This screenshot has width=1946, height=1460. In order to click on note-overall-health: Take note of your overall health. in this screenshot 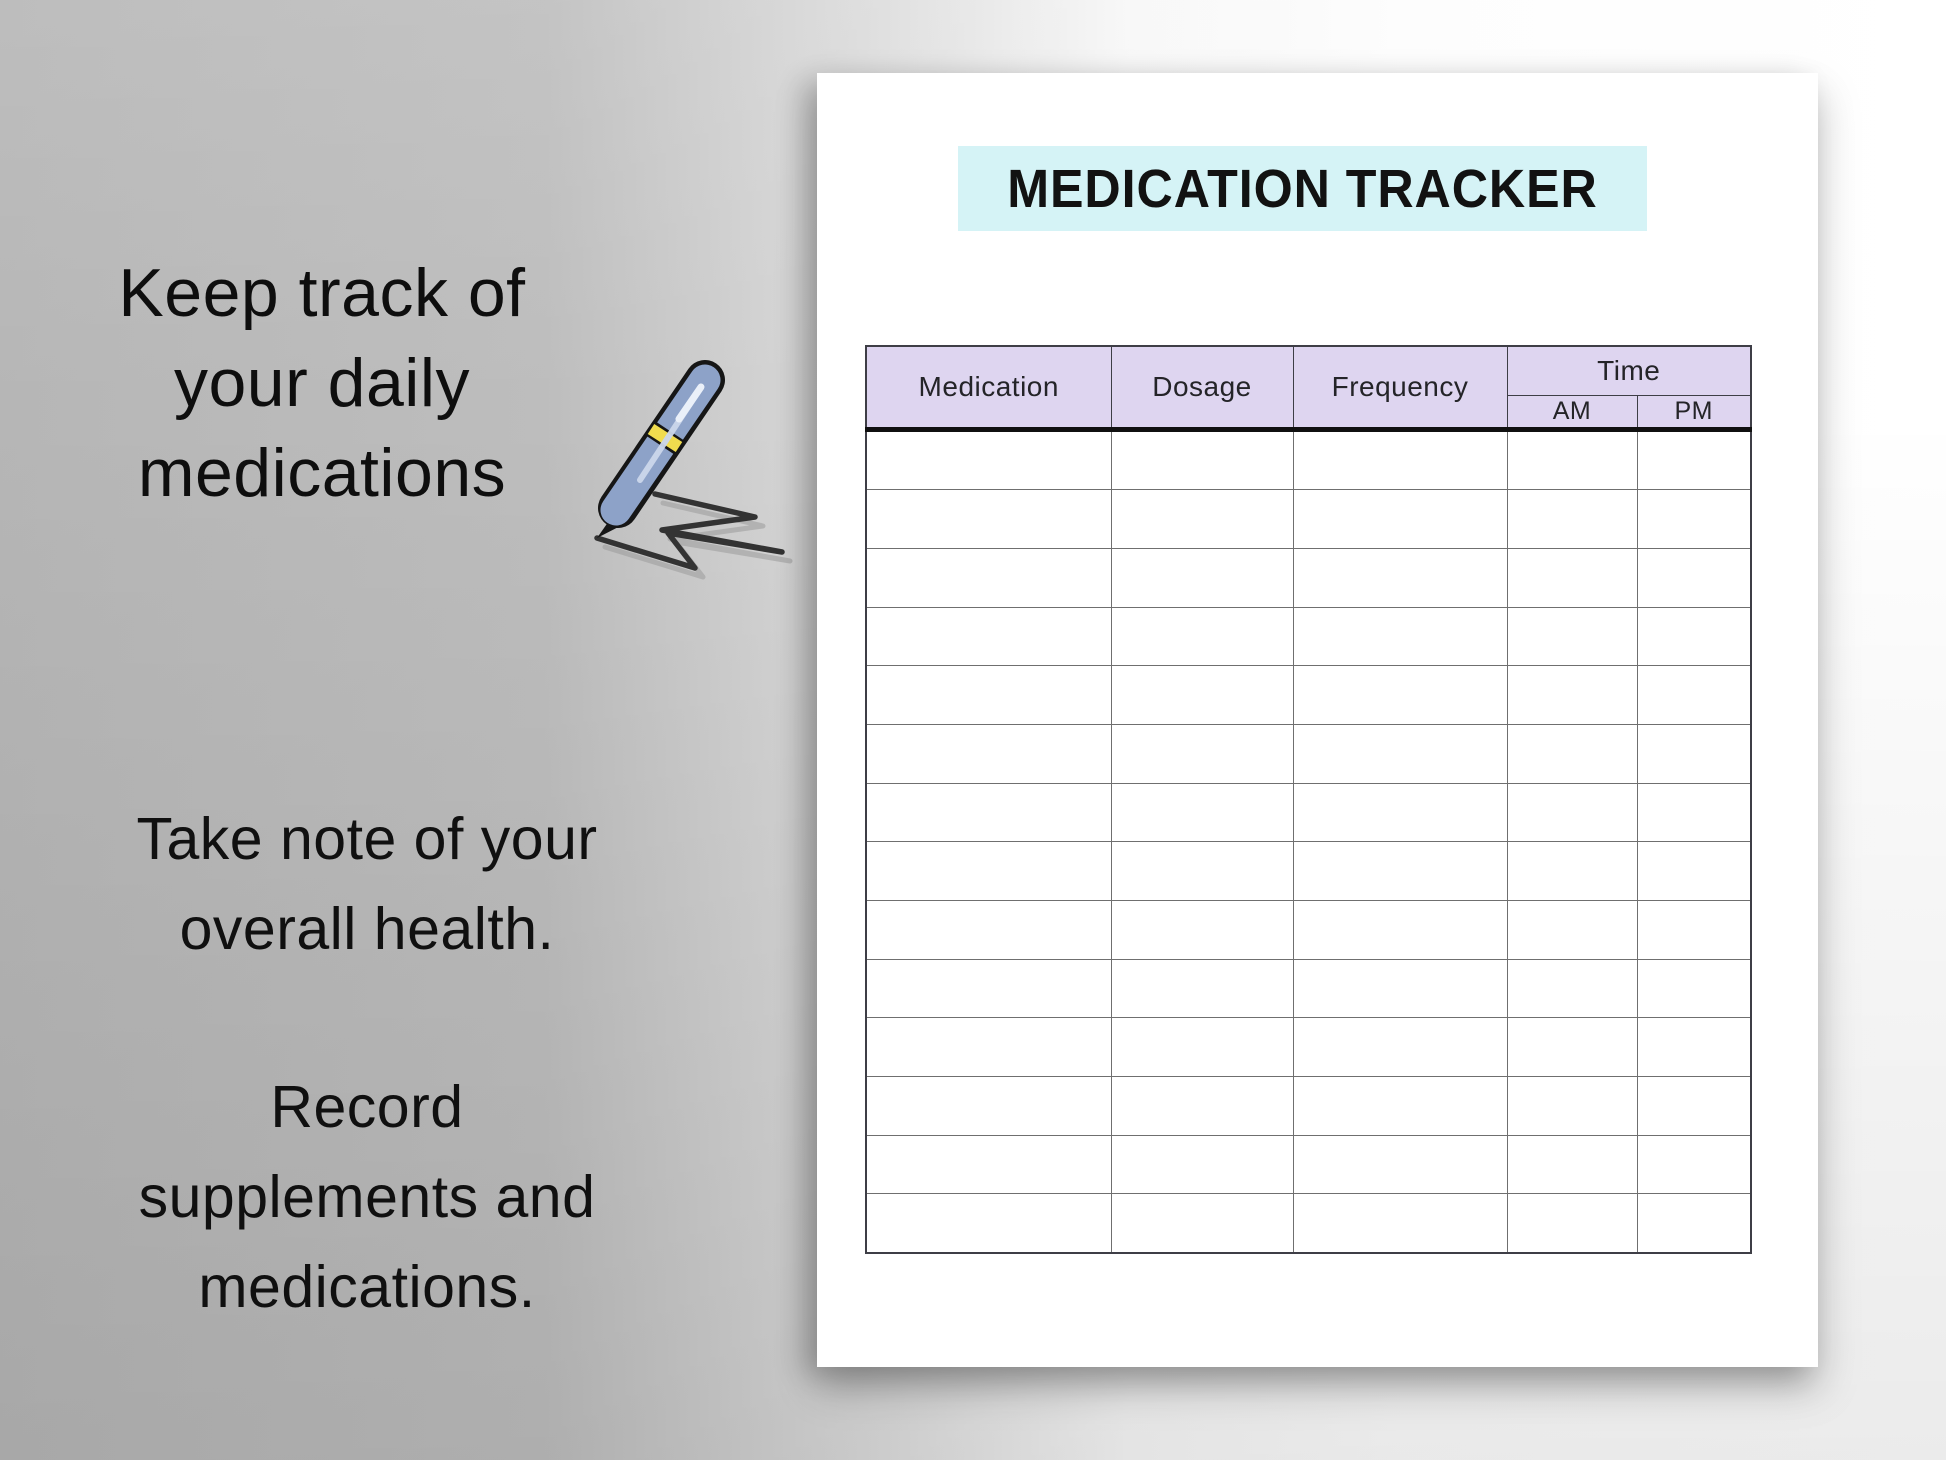, I will do `click(367, 884)`.